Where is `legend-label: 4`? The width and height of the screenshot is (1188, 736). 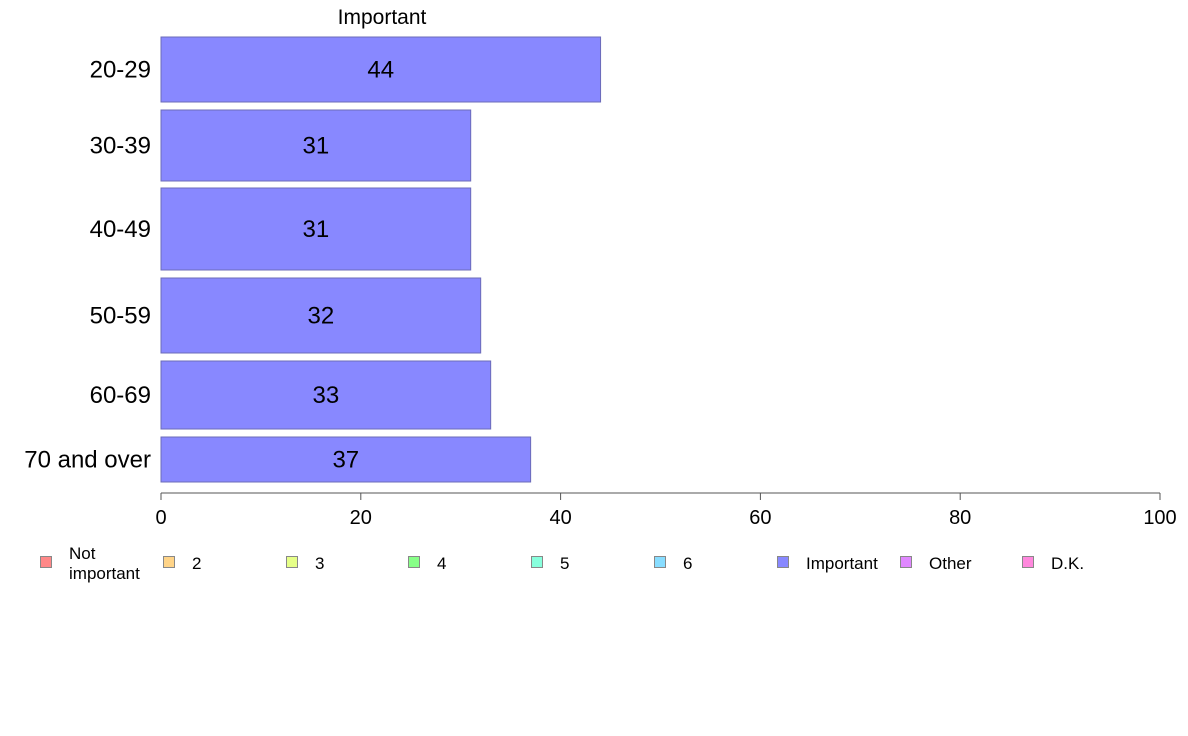 legend-label: 4 is located at coordinates (442, 563).